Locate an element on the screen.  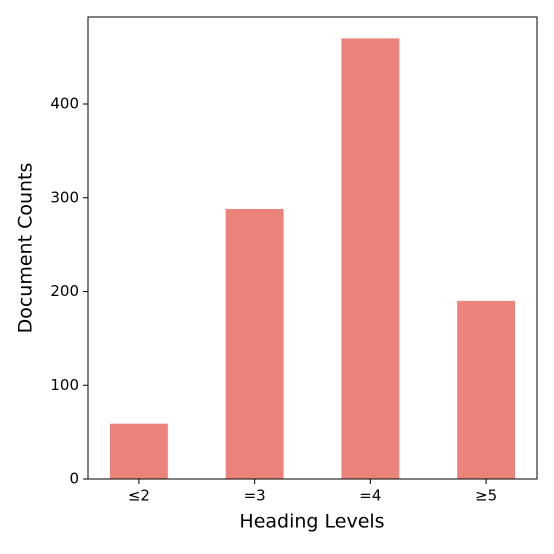
y-tick-label: 0 is located at coordinates (74, 479).